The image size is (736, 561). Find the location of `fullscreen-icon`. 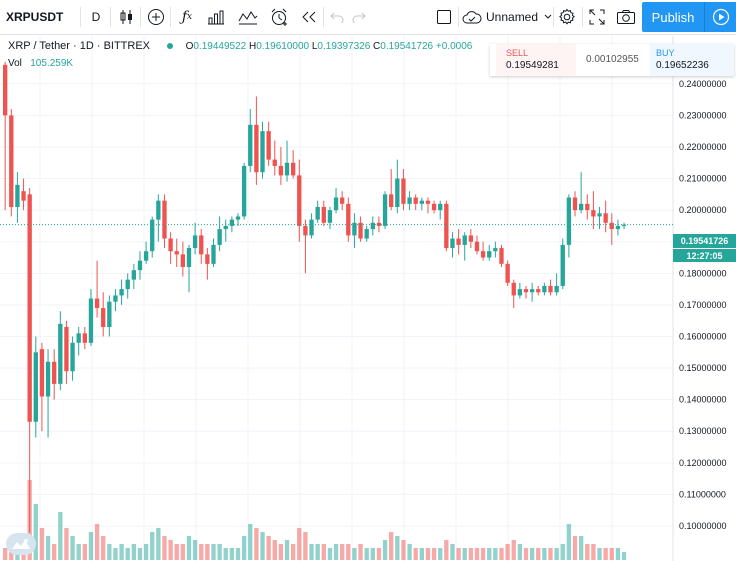

fullscreen-icon is located at coordinates (597, 17).